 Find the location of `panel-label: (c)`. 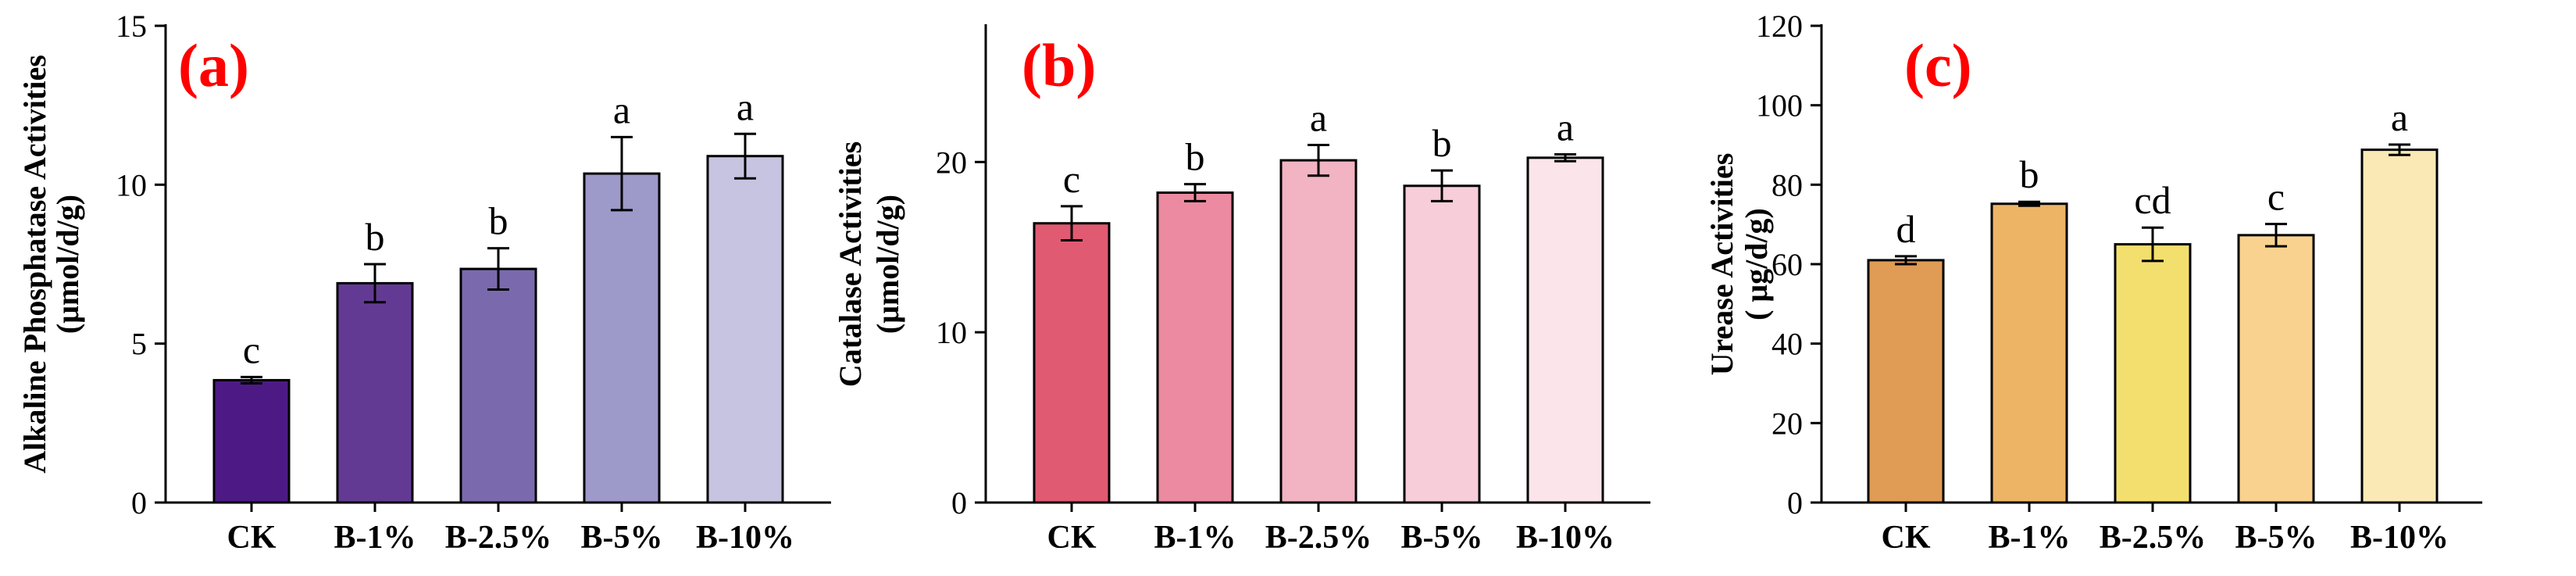

panel-label: (c) is located at coordinates (1938, 65).